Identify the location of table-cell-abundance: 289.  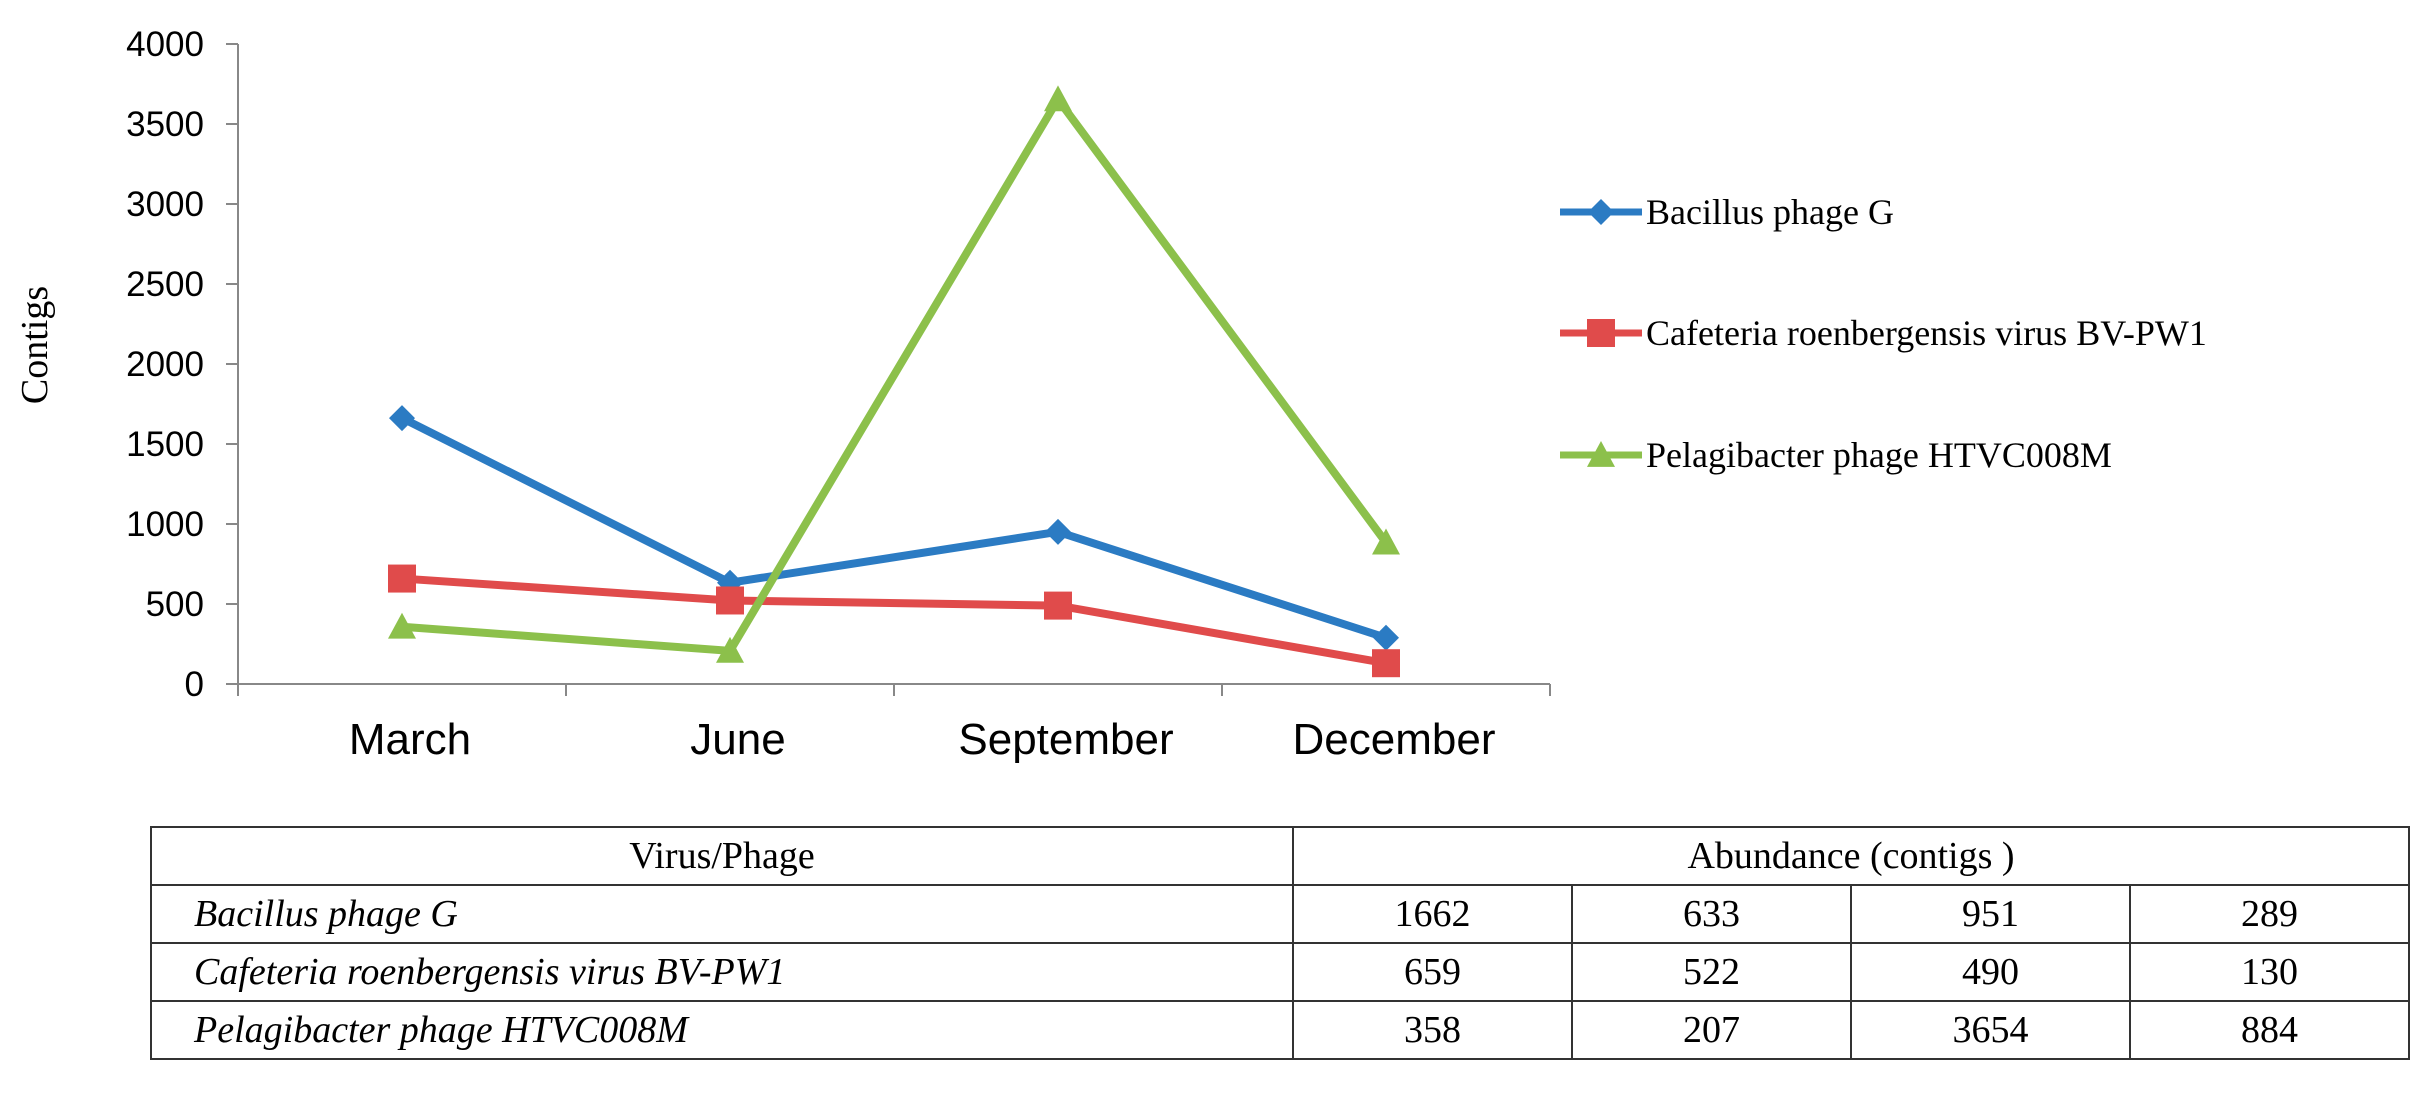
(2269, 914).